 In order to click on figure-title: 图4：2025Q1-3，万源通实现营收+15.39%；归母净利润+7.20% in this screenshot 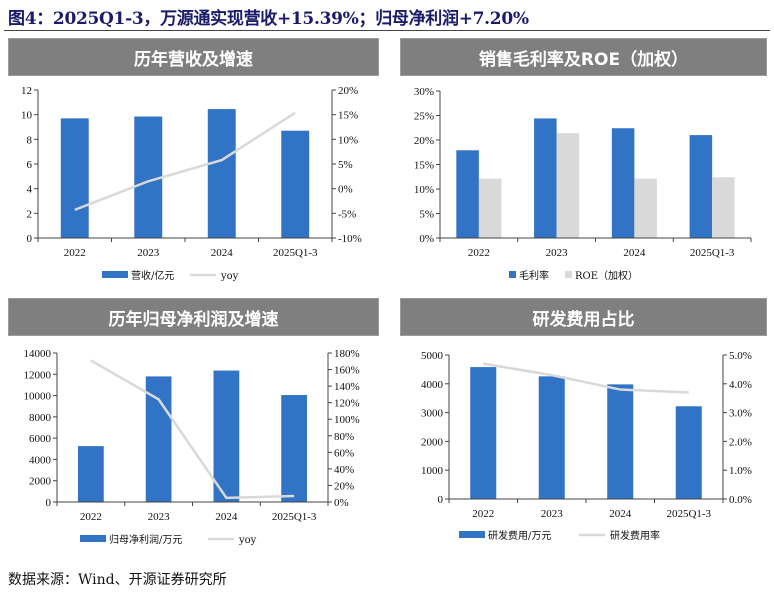, I will do `click(268, 19)`.